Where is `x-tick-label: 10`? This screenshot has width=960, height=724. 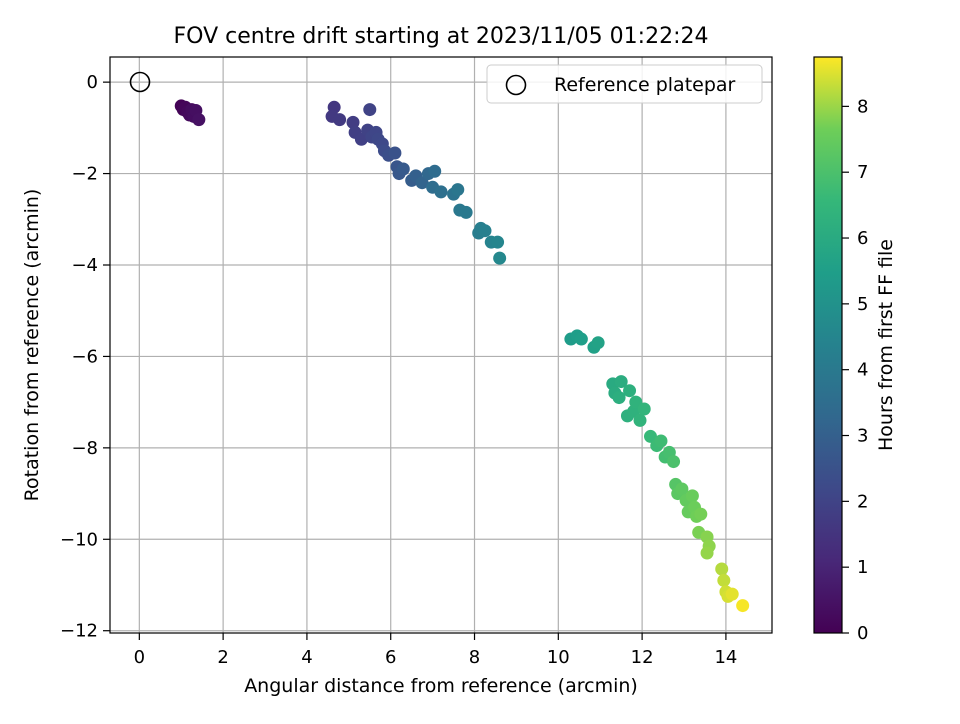
x-tick-label: 10 is located at coordinates (558, 657).